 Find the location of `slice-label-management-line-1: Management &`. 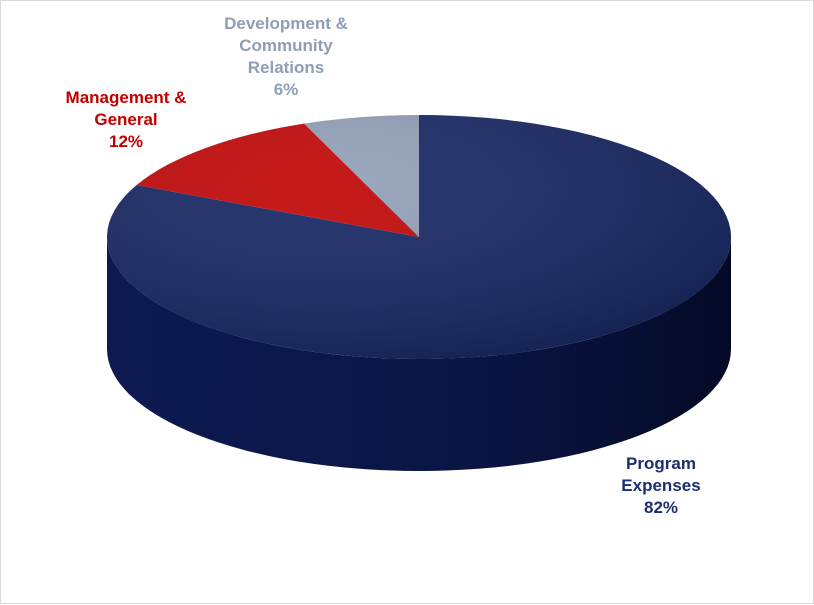

slice-label-management-line-1: Management & is located at coordinates (126, 97).